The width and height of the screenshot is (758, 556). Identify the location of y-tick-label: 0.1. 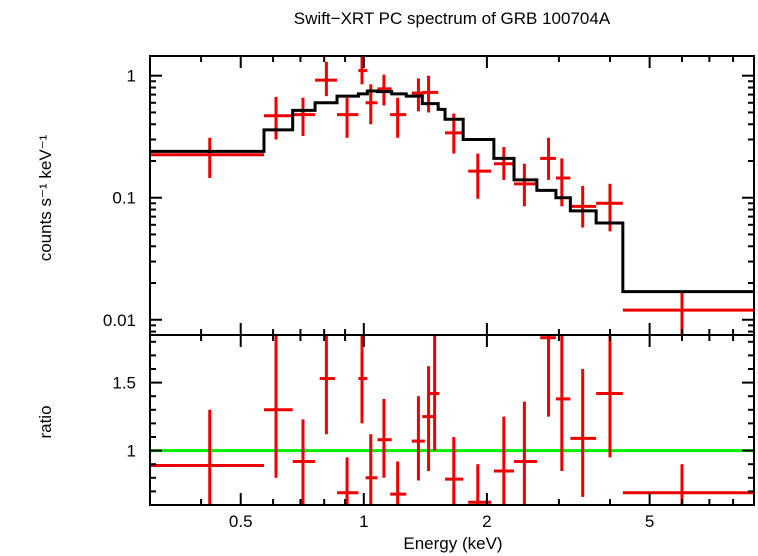
(124, 198).